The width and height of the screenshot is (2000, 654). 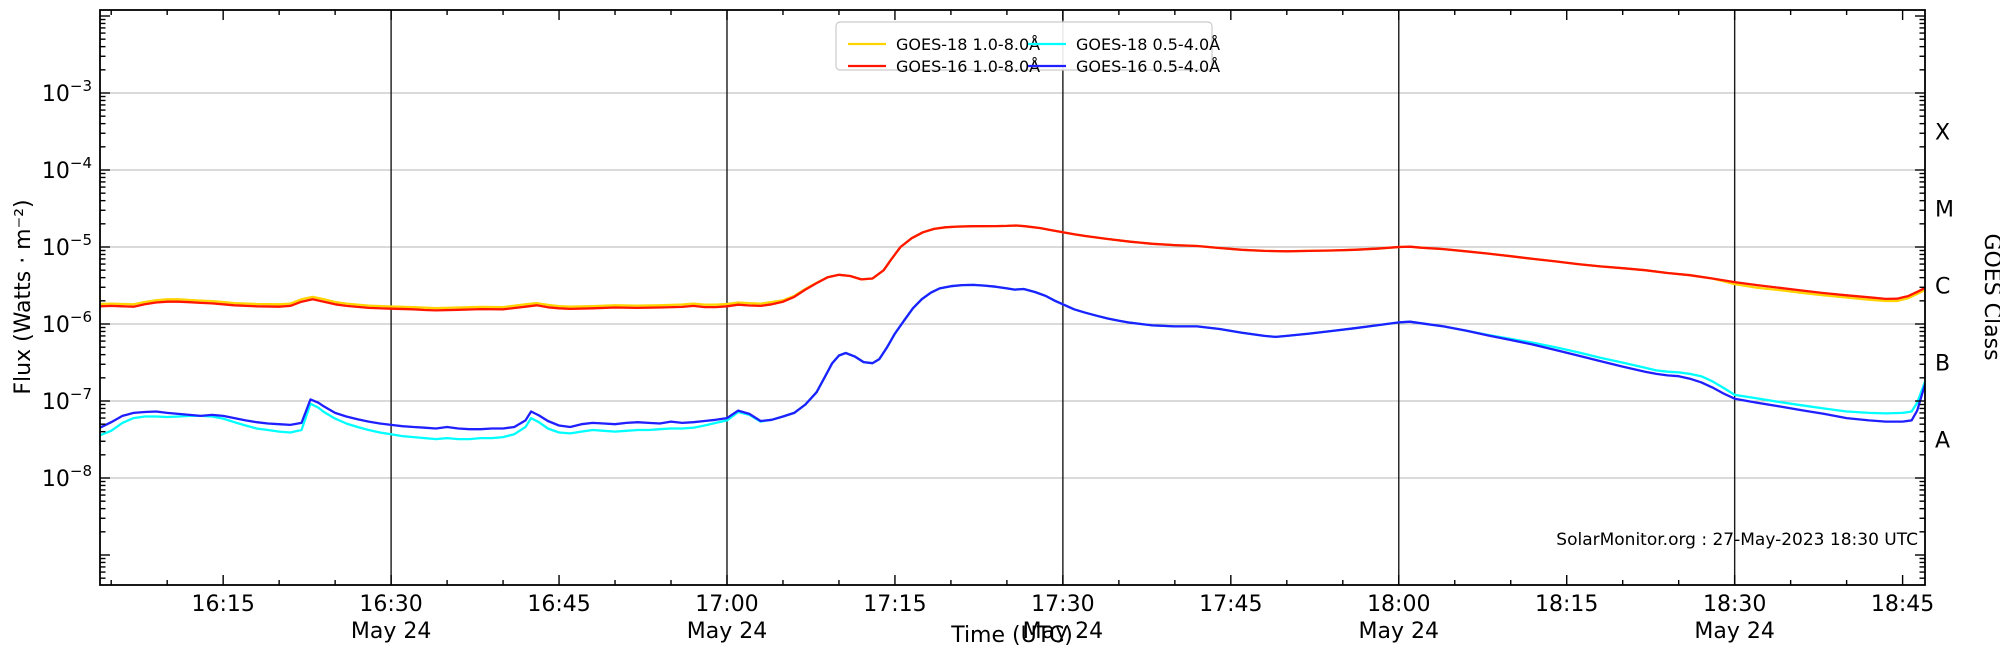 What do you see at coordinates (1942, 441) in the screenshot?
I see `goes-class-label: A` at bounding box center [1942, 441].